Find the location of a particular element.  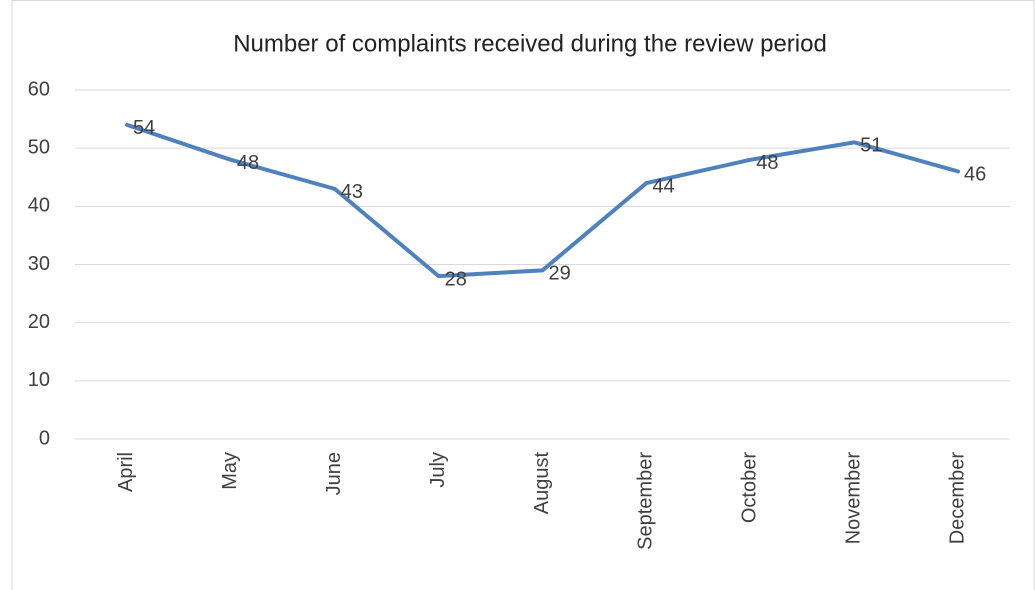

y-tick-label: 0 is located at coordinates (44, 438).